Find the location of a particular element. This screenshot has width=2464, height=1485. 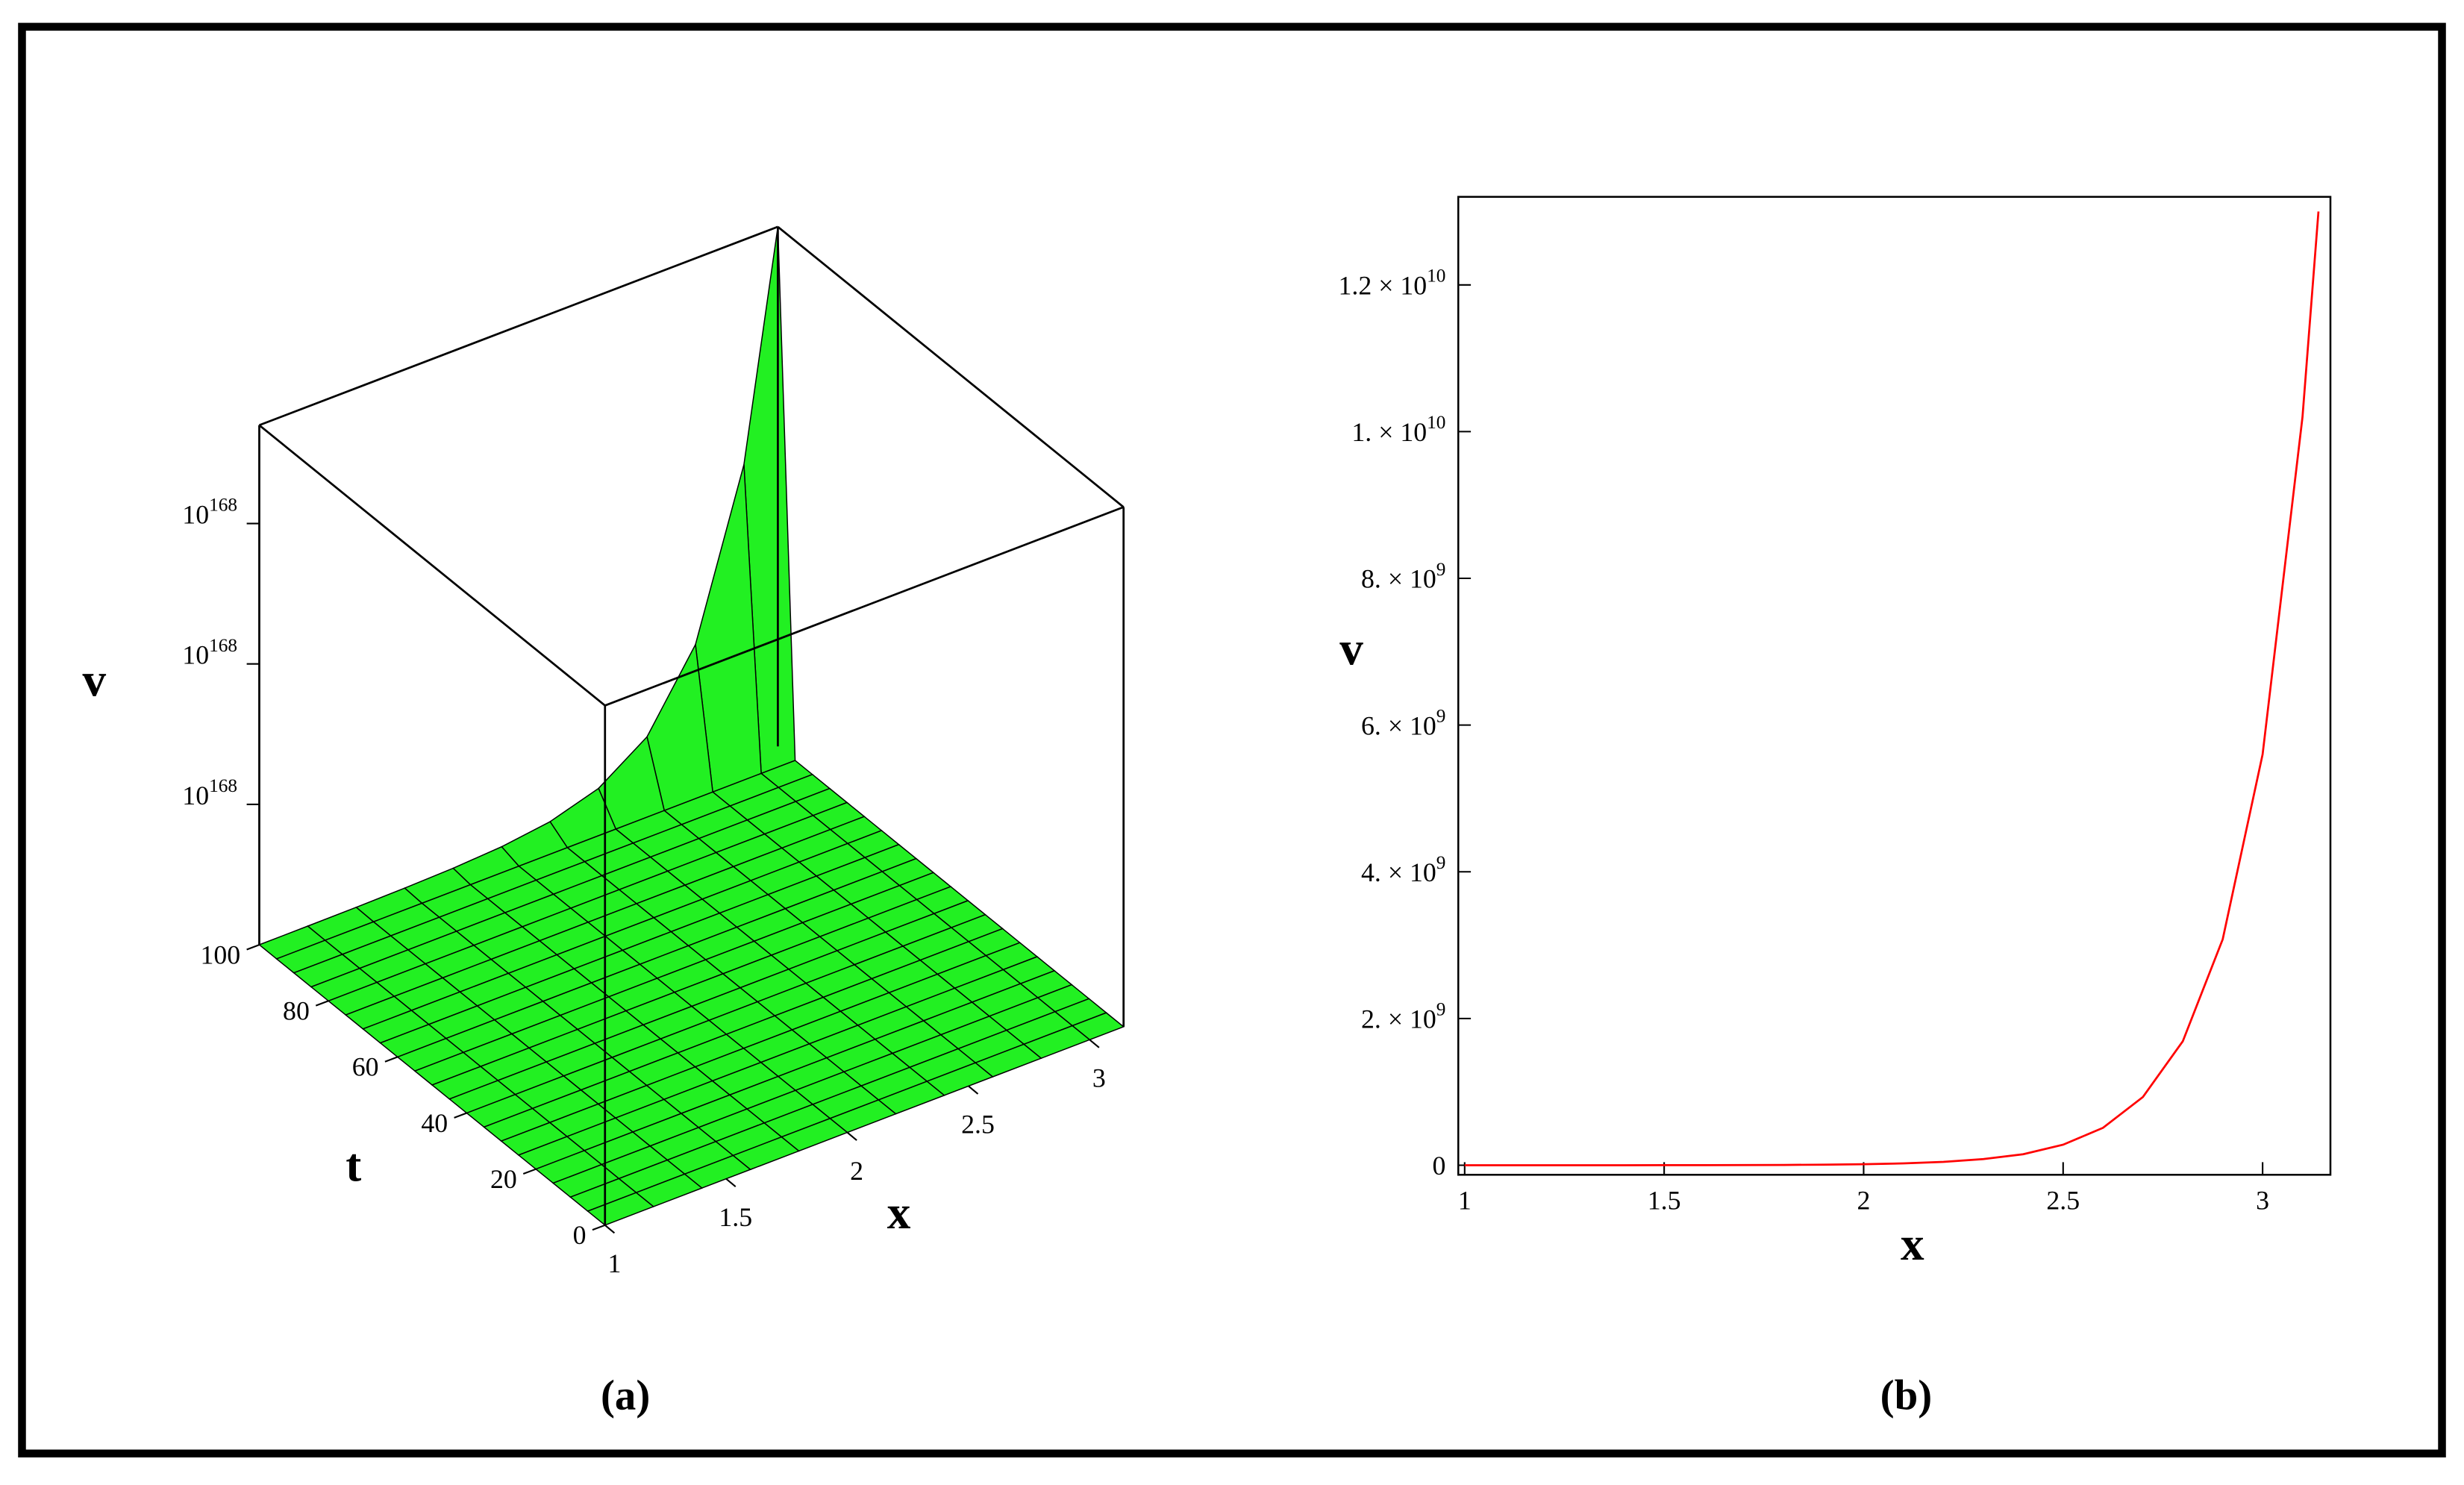

y-tick-label: 1. × 1010 is located at coordinates (1398, 429).